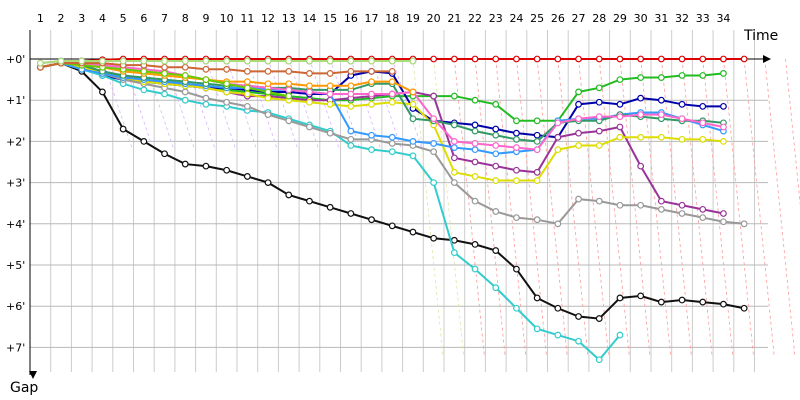  What do you see at coordinates (15, 141) in the screenshot?
I see `y-tick-label: +2'` at bounding box center [15, 141].